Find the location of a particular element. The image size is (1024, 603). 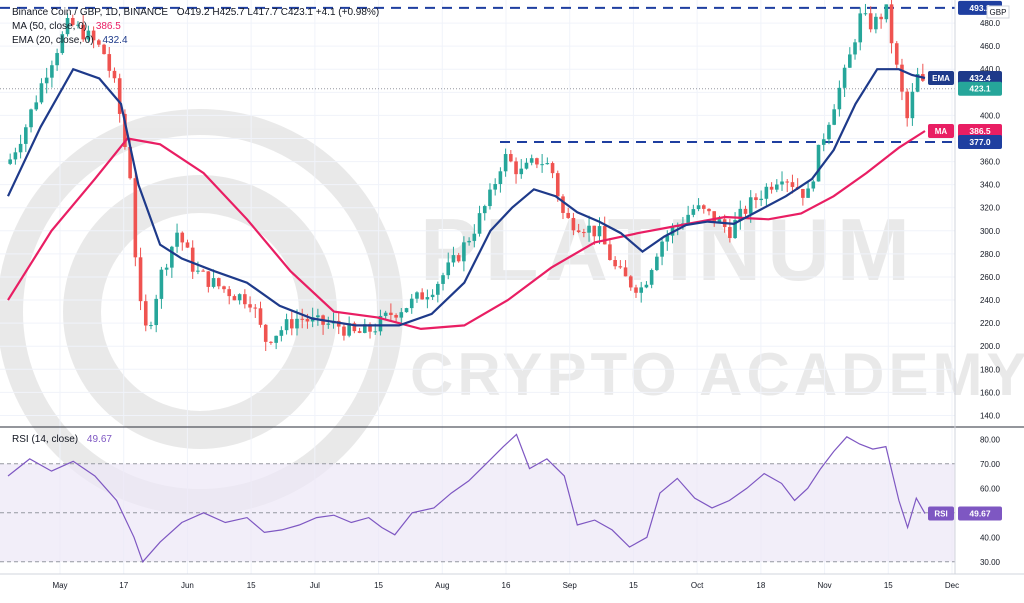

price-tick-label: 300.0 is located at coordinates (990, 231).